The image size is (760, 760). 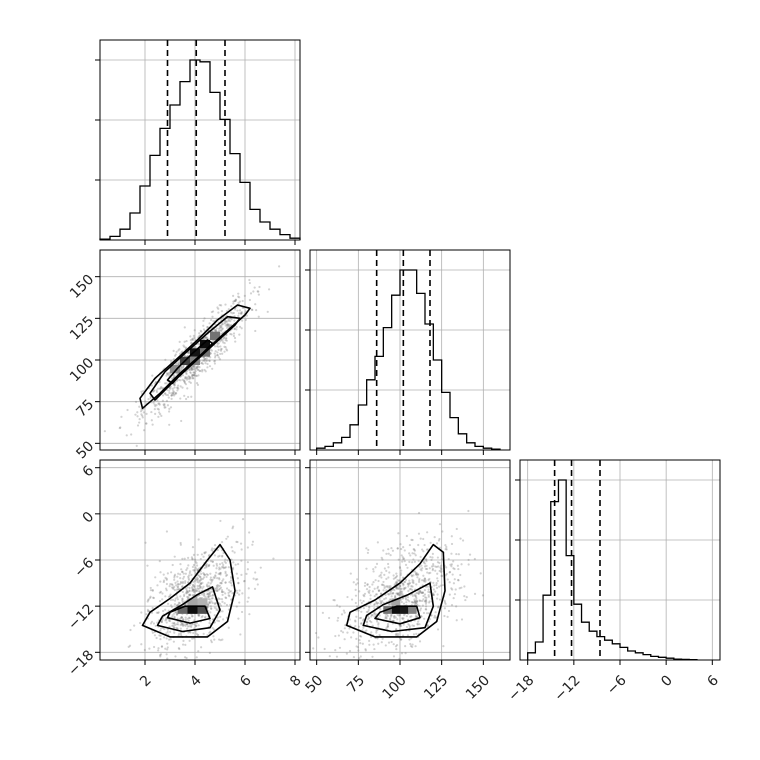 I want to click on panel-background, so click(x=200, y=140).